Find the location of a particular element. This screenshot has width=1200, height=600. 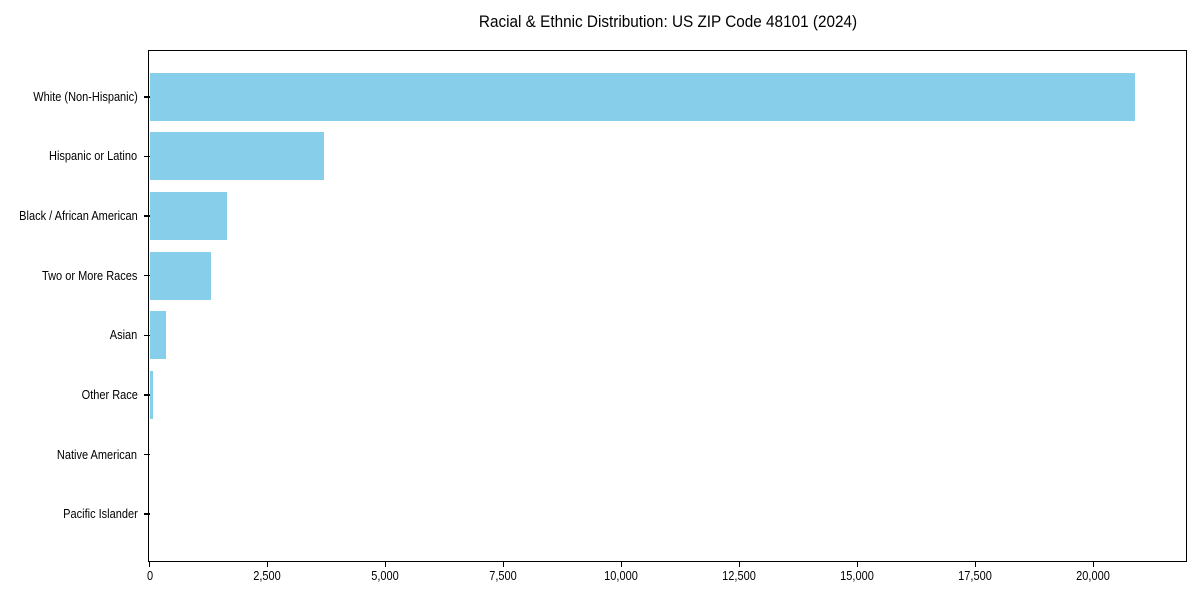

x-tick-label: 7,500 is located at coordinates (503, 576).